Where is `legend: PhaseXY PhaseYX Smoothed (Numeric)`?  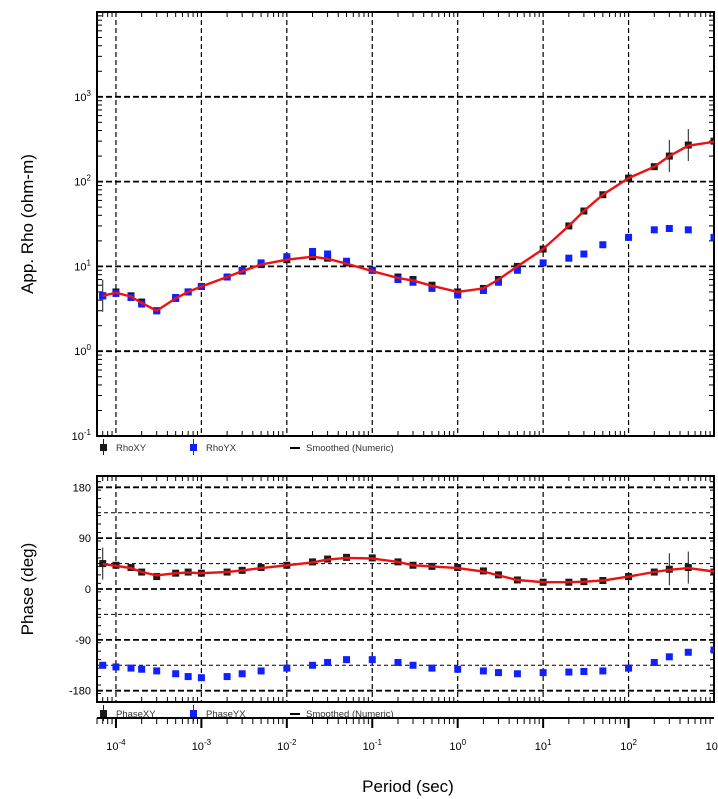 legend: PhaseXY PhaseYX Smoothed (Numeric) is located at coordinates (247, 713).